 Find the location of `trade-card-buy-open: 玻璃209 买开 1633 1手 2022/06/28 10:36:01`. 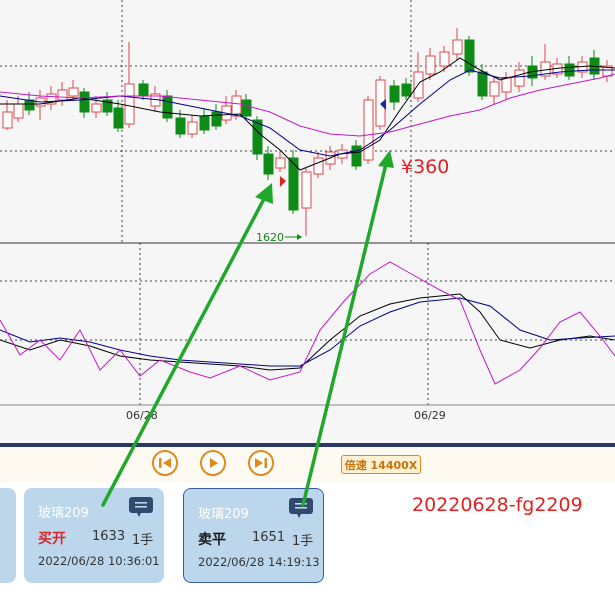

trade-card-buy-open: 玻璃209 买开 1633 1手 2022/06/28 10:36:01 is located at coordinates (94, 535).